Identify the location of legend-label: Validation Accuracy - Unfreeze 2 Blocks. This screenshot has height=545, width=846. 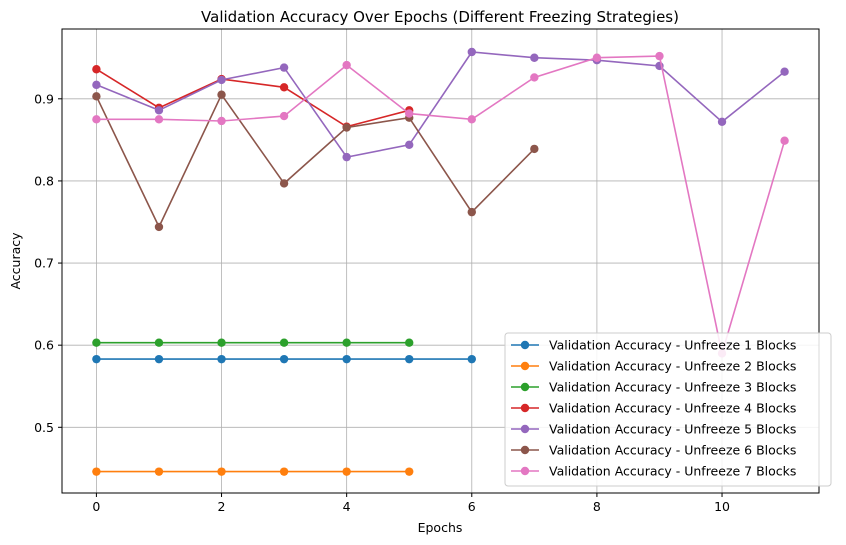
(672, 366).